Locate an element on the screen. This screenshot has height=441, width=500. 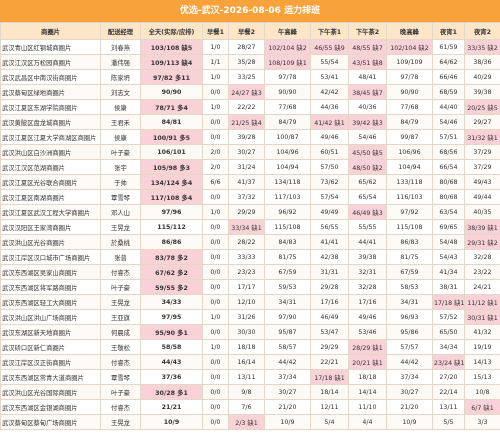
shift-cell: 40/29 is located at coordinates (482, 77).